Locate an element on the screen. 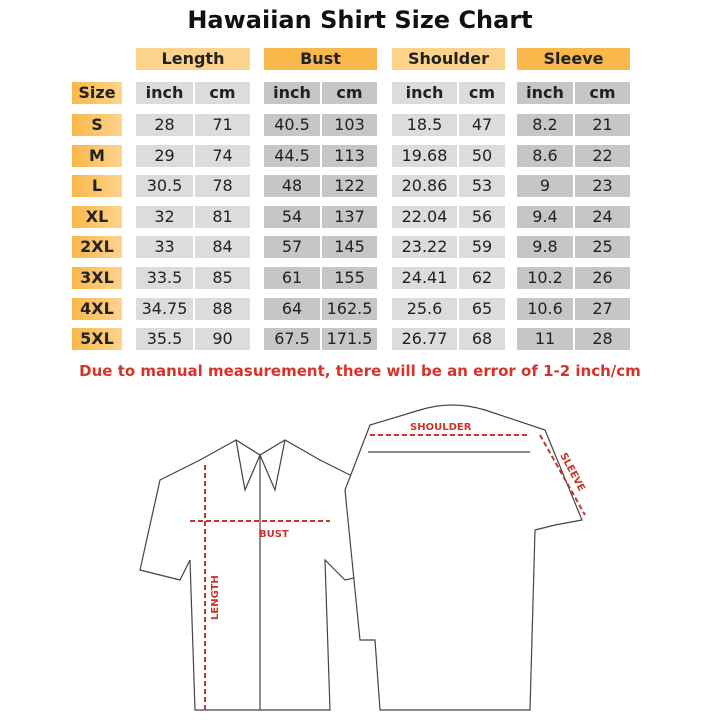 The image size is (720, 720). table-cell: 19.68 is located at coordinates (424, 156).